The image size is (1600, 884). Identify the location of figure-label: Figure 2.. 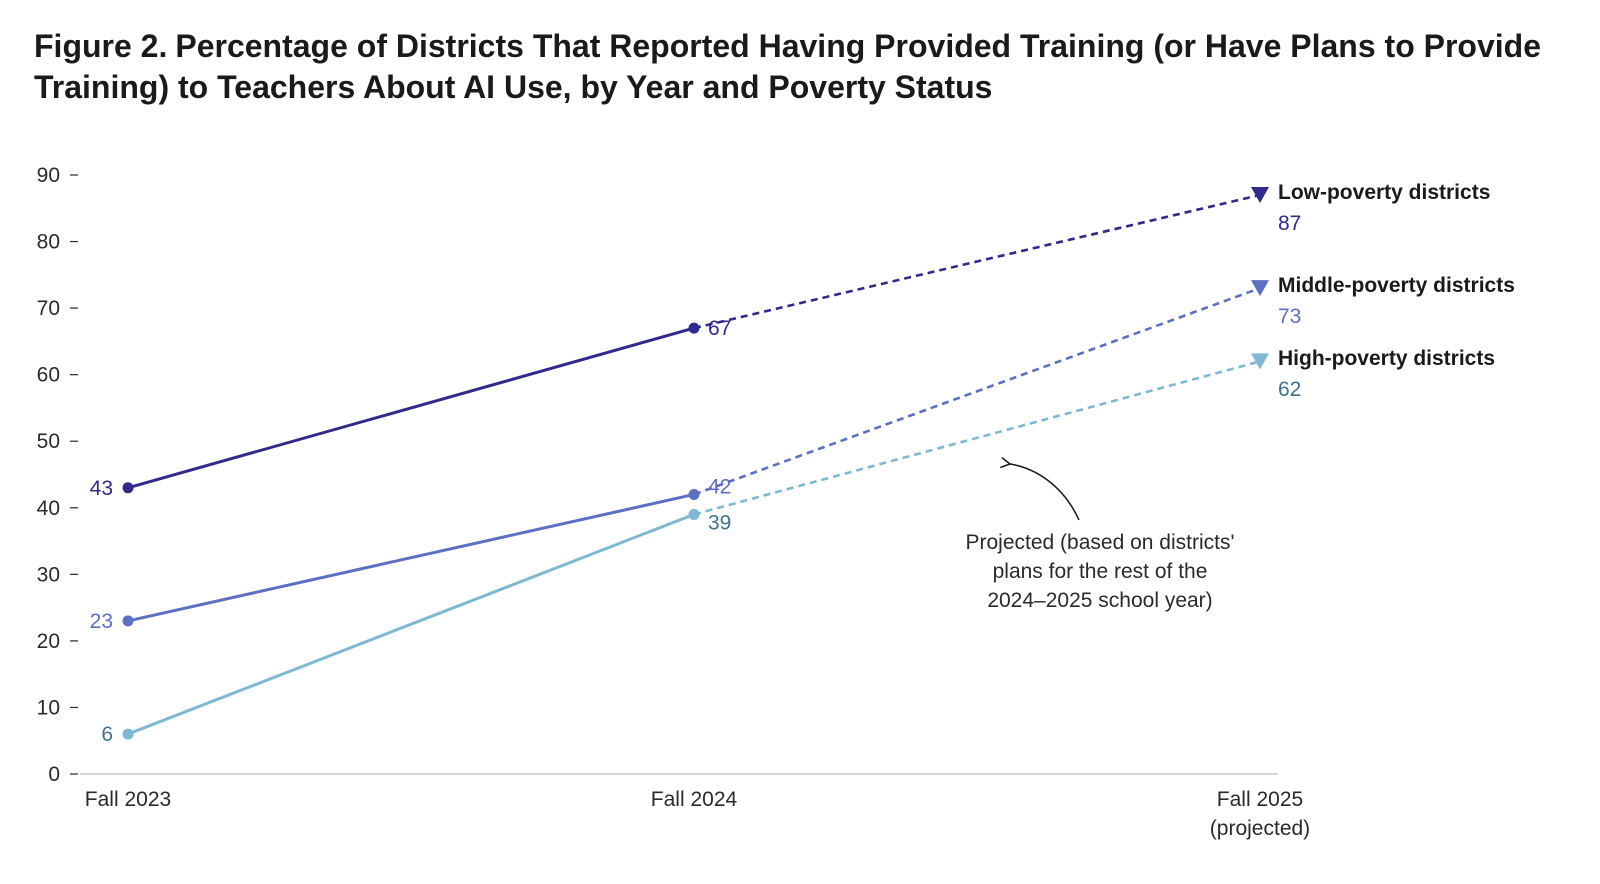
(101, 46).